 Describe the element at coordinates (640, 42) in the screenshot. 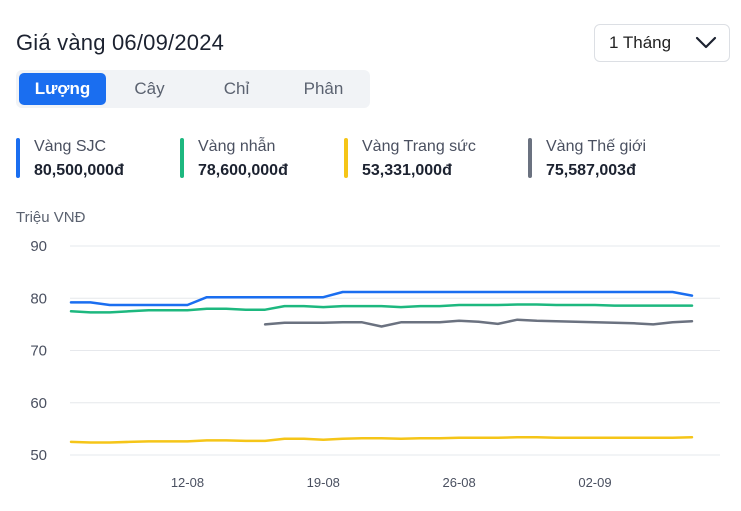

I see `time-range-value: 1 Tháng` at that location.